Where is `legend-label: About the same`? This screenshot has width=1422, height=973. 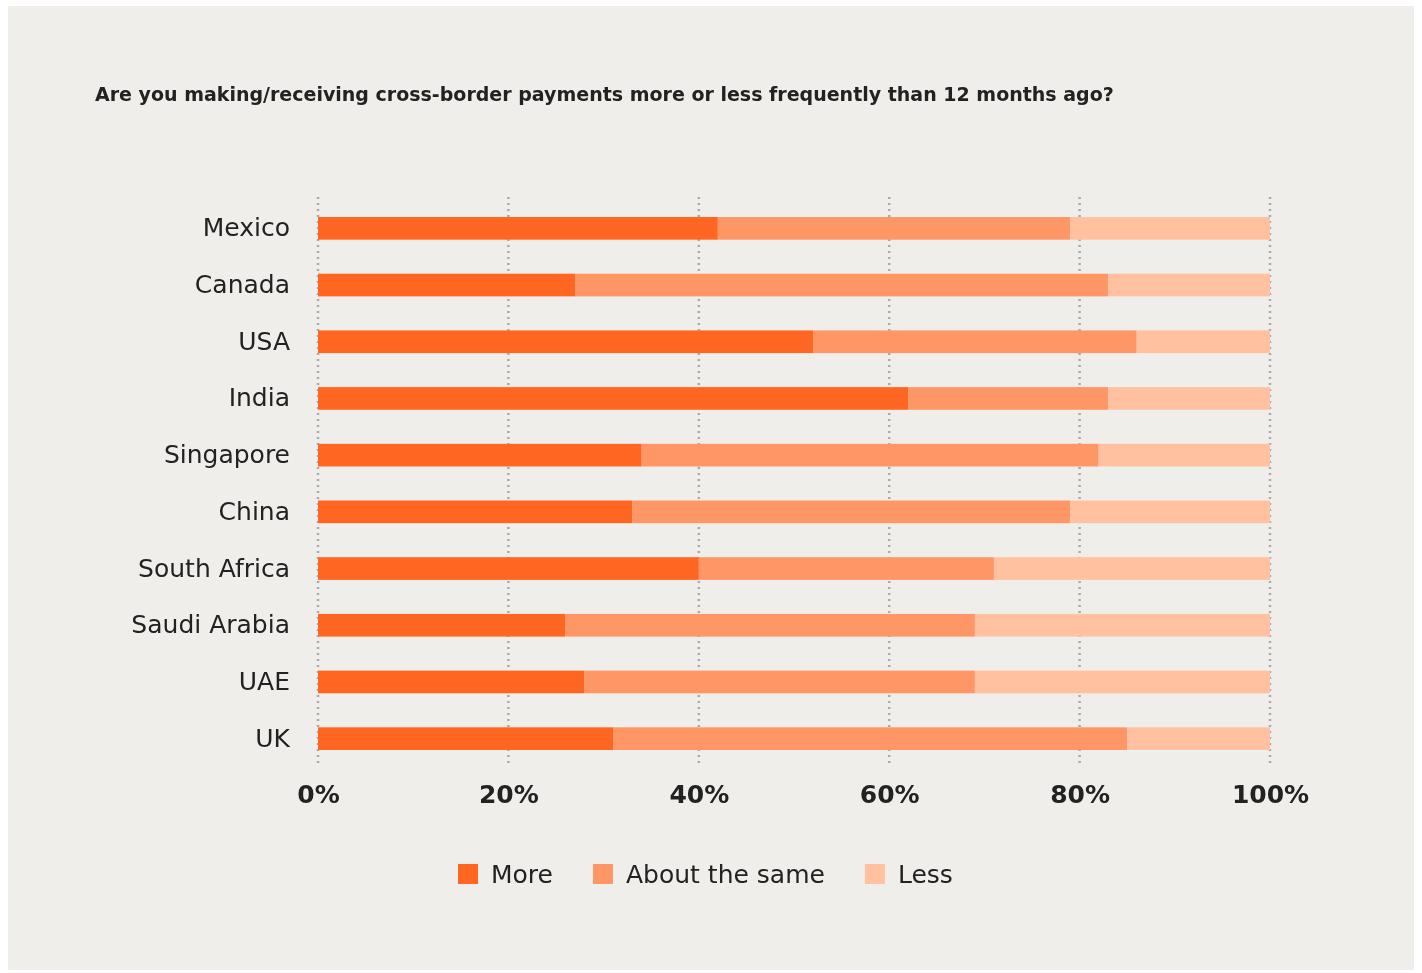 legend-label: About the same is located at coordinates (725, 874).